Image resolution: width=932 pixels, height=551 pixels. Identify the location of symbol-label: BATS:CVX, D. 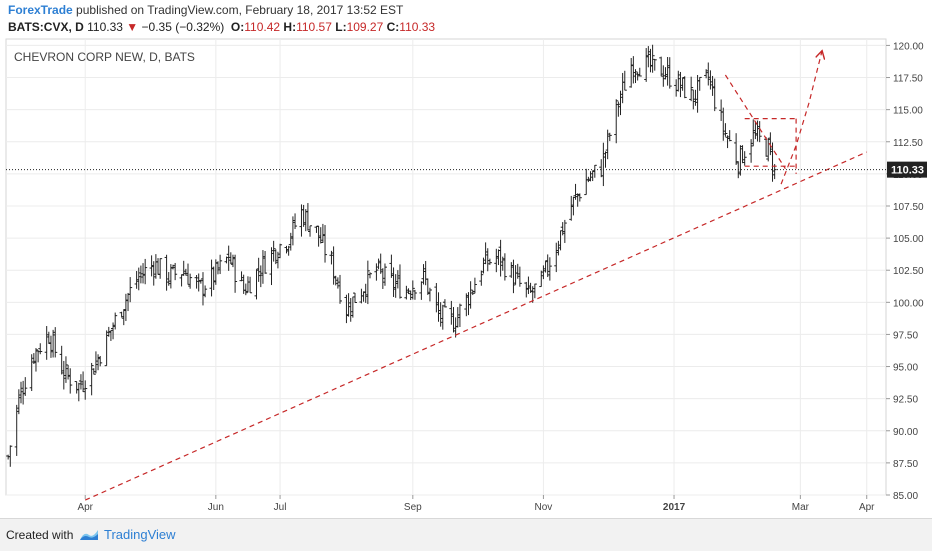
(46, 27).